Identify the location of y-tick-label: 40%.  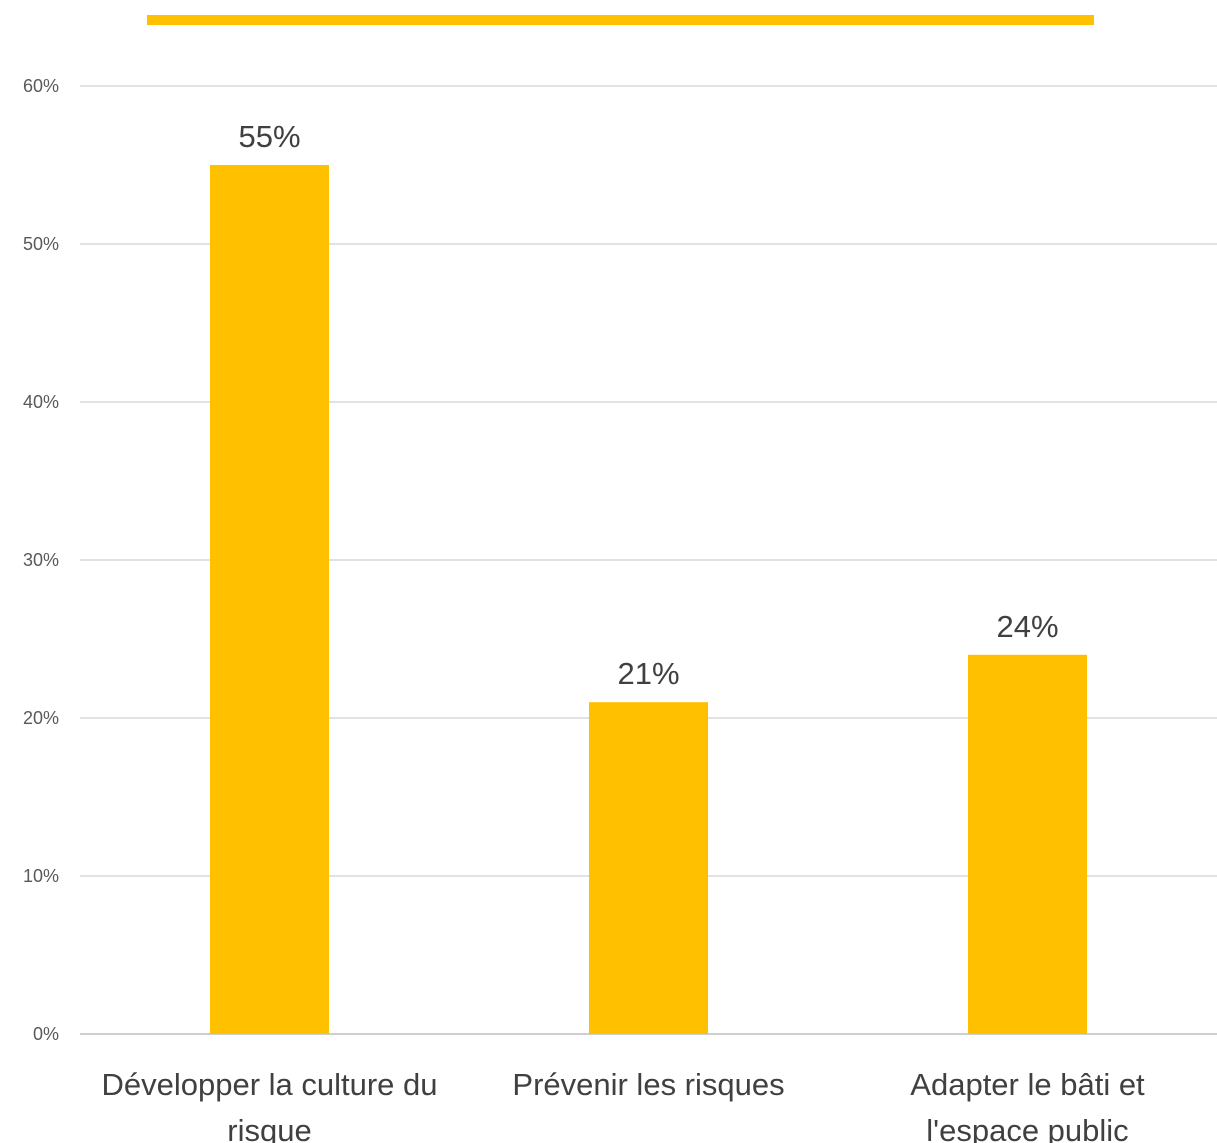
(41, 402).